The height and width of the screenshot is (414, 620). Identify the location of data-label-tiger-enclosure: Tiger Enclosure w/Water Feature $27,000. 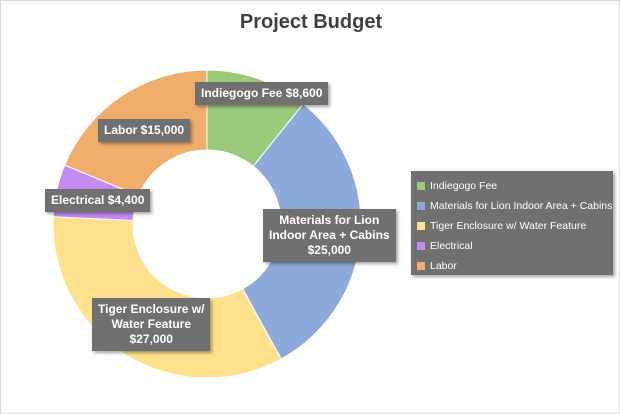
(151, 324).